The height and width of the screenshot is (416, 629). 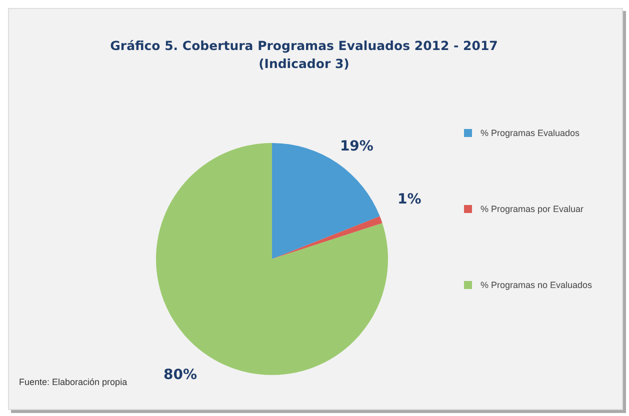 What do you see at coordinates (304, 64) in the screenshot?
I see `chart-subtitle: (Indicador 3)` at bounding box center [304, 64].